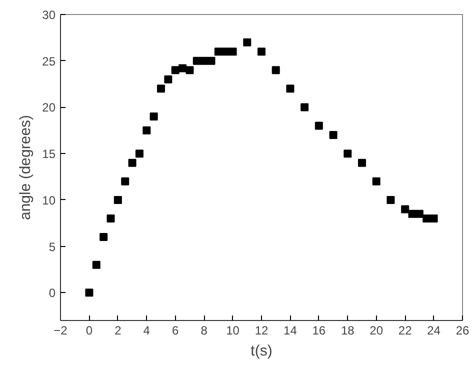 Image resolution: width=474 pixels, height=370 pixels. What do you see at coordinates (146, 331) in the screenshot?
I see `x-tick-label: 4` at bounding box center [146, 331].